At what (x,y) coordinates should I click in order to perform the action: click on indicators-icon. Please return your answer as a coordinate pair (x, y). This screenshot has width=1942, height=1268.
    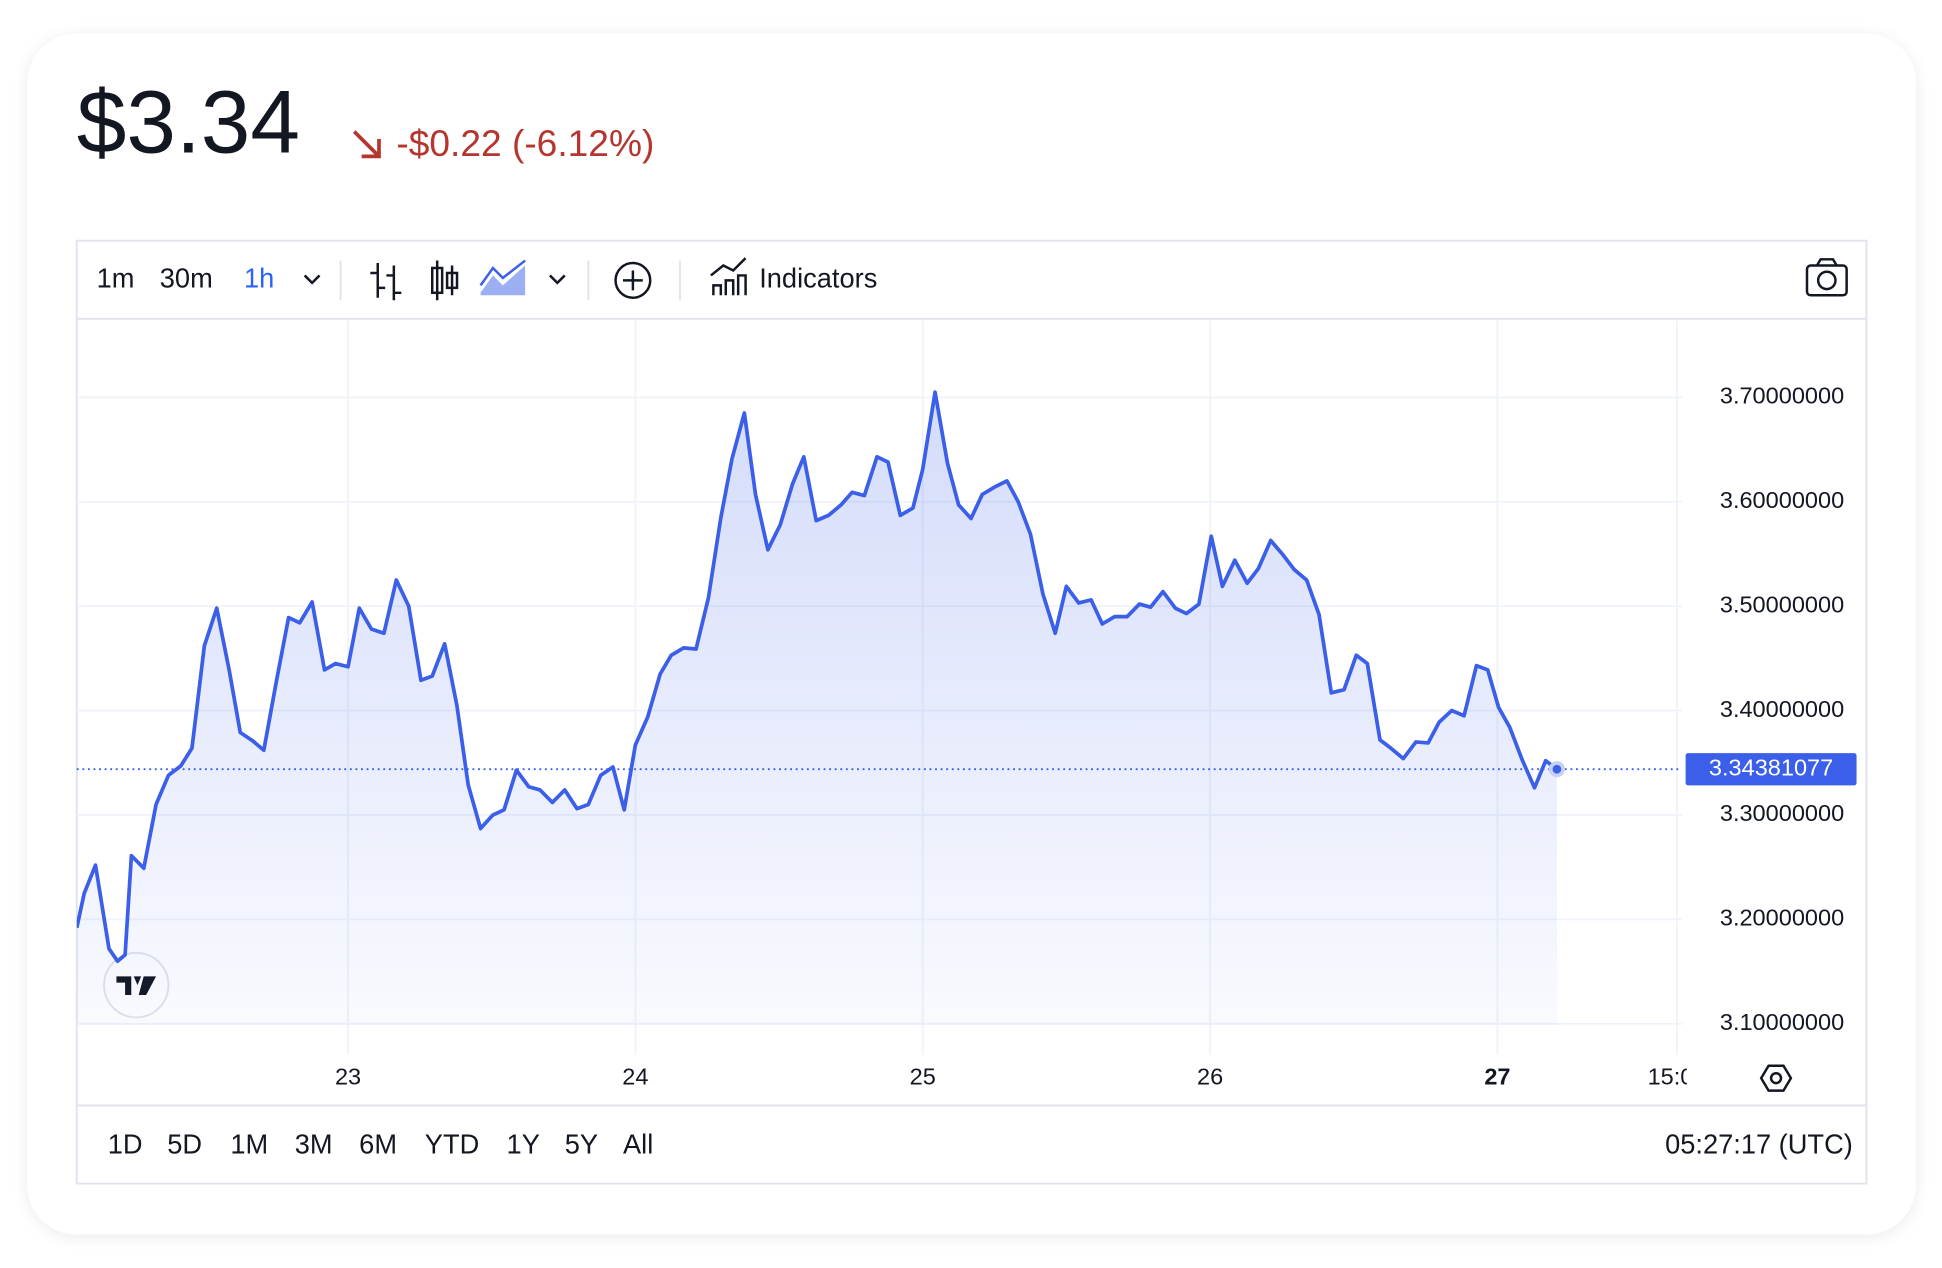
    Looking at the image, I should click on (728, 276).